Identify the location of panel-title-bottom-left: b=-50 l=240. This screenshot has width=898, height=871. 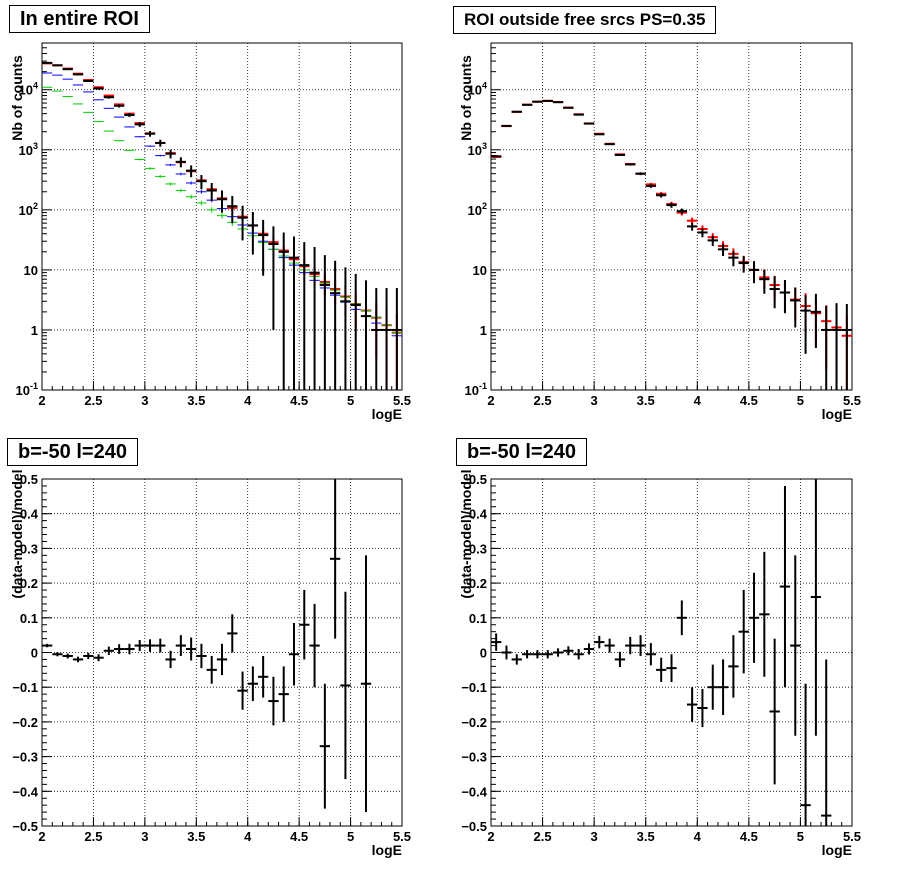
(72, 452).